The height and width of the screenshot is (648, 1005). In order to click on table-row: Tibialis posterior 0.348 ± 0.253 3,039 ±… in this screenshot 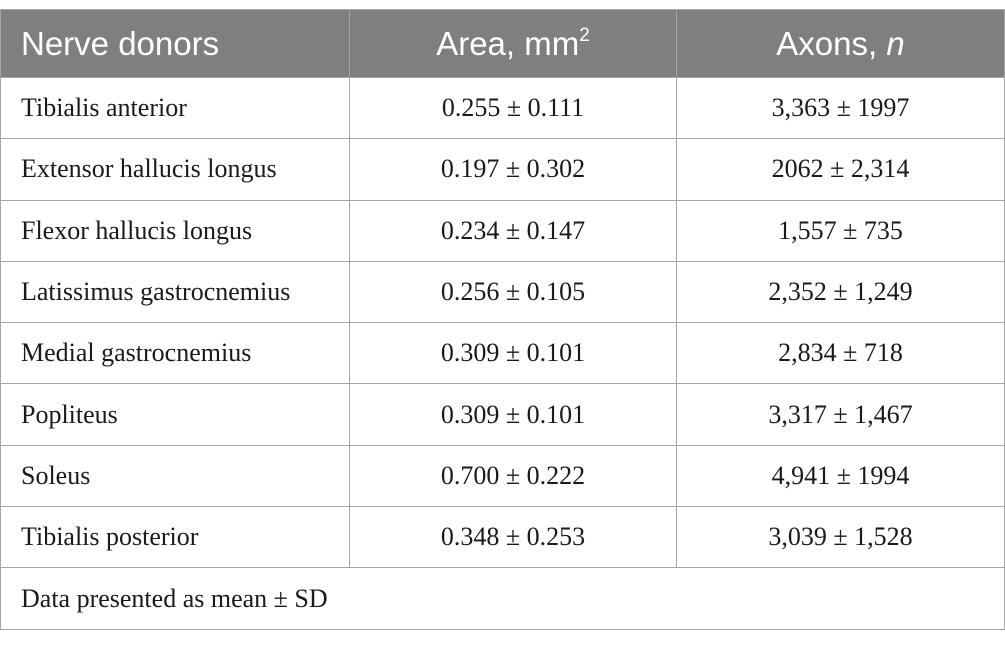, I will do `click(502, 537)`.